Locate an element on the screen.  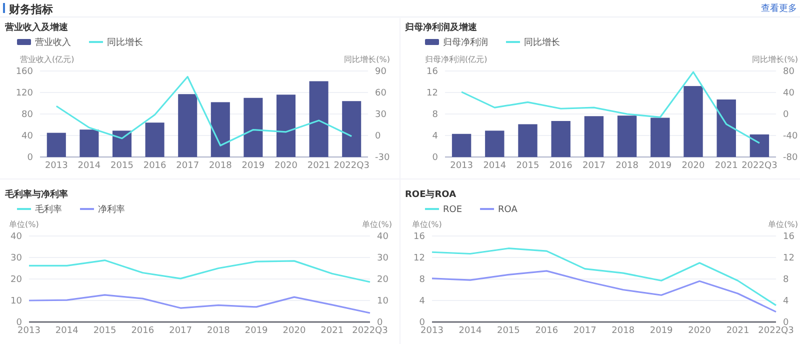
y2-axis-title: 单位(%) is located at coordinates (377, 224).